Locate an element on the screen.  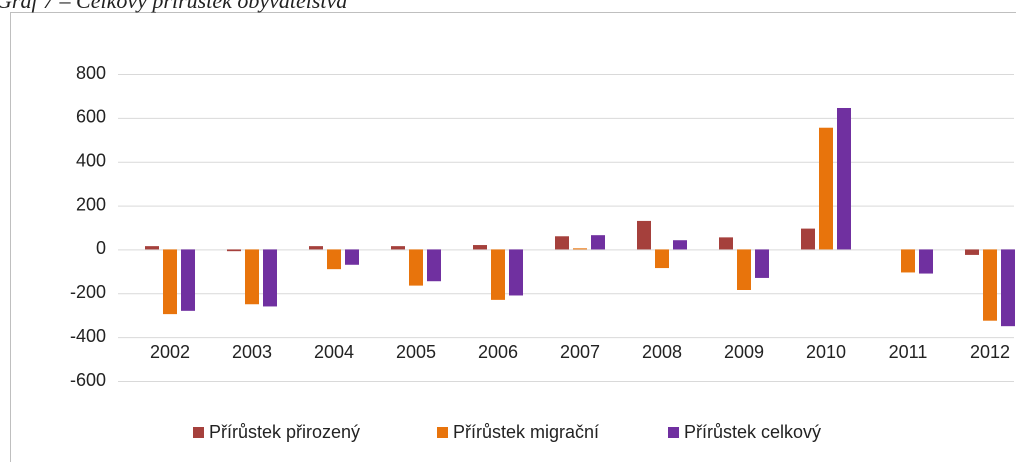
legend-label: Přírůstek přirozený is located at coordinates (284, 432).